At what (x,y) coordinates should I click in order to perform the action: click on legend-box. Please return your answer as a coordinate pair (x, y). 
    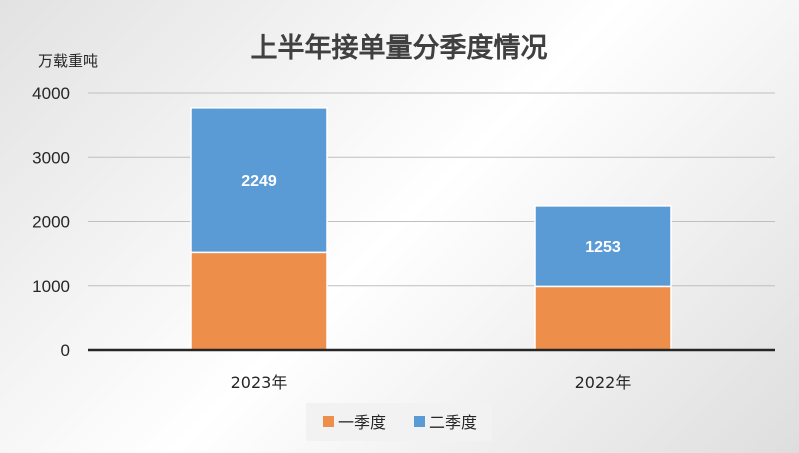
    Looking at the image, I should click on (399, 422).